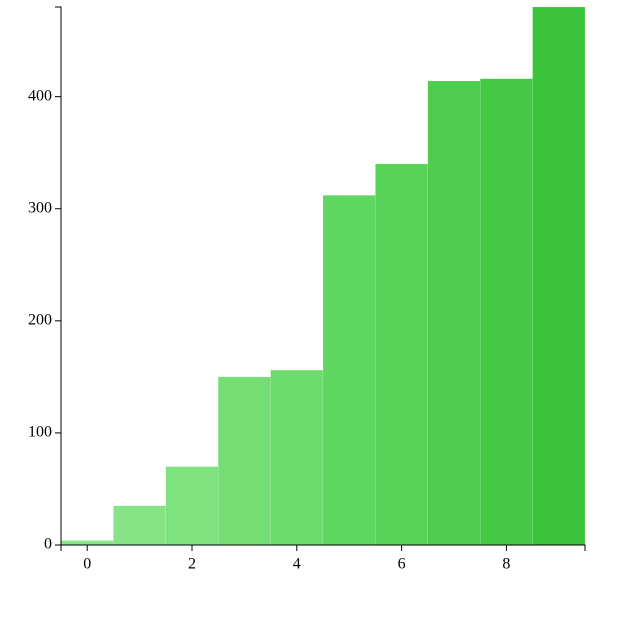  Describe the element at coordinates (40, 95) in the screenshot. I see `y-tick-label: 400` at that location.